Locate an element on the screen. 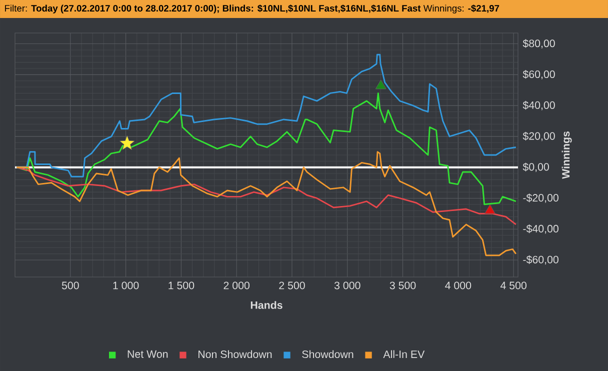  y-tick-label: $20,00 is located at coordinates (538, 137).